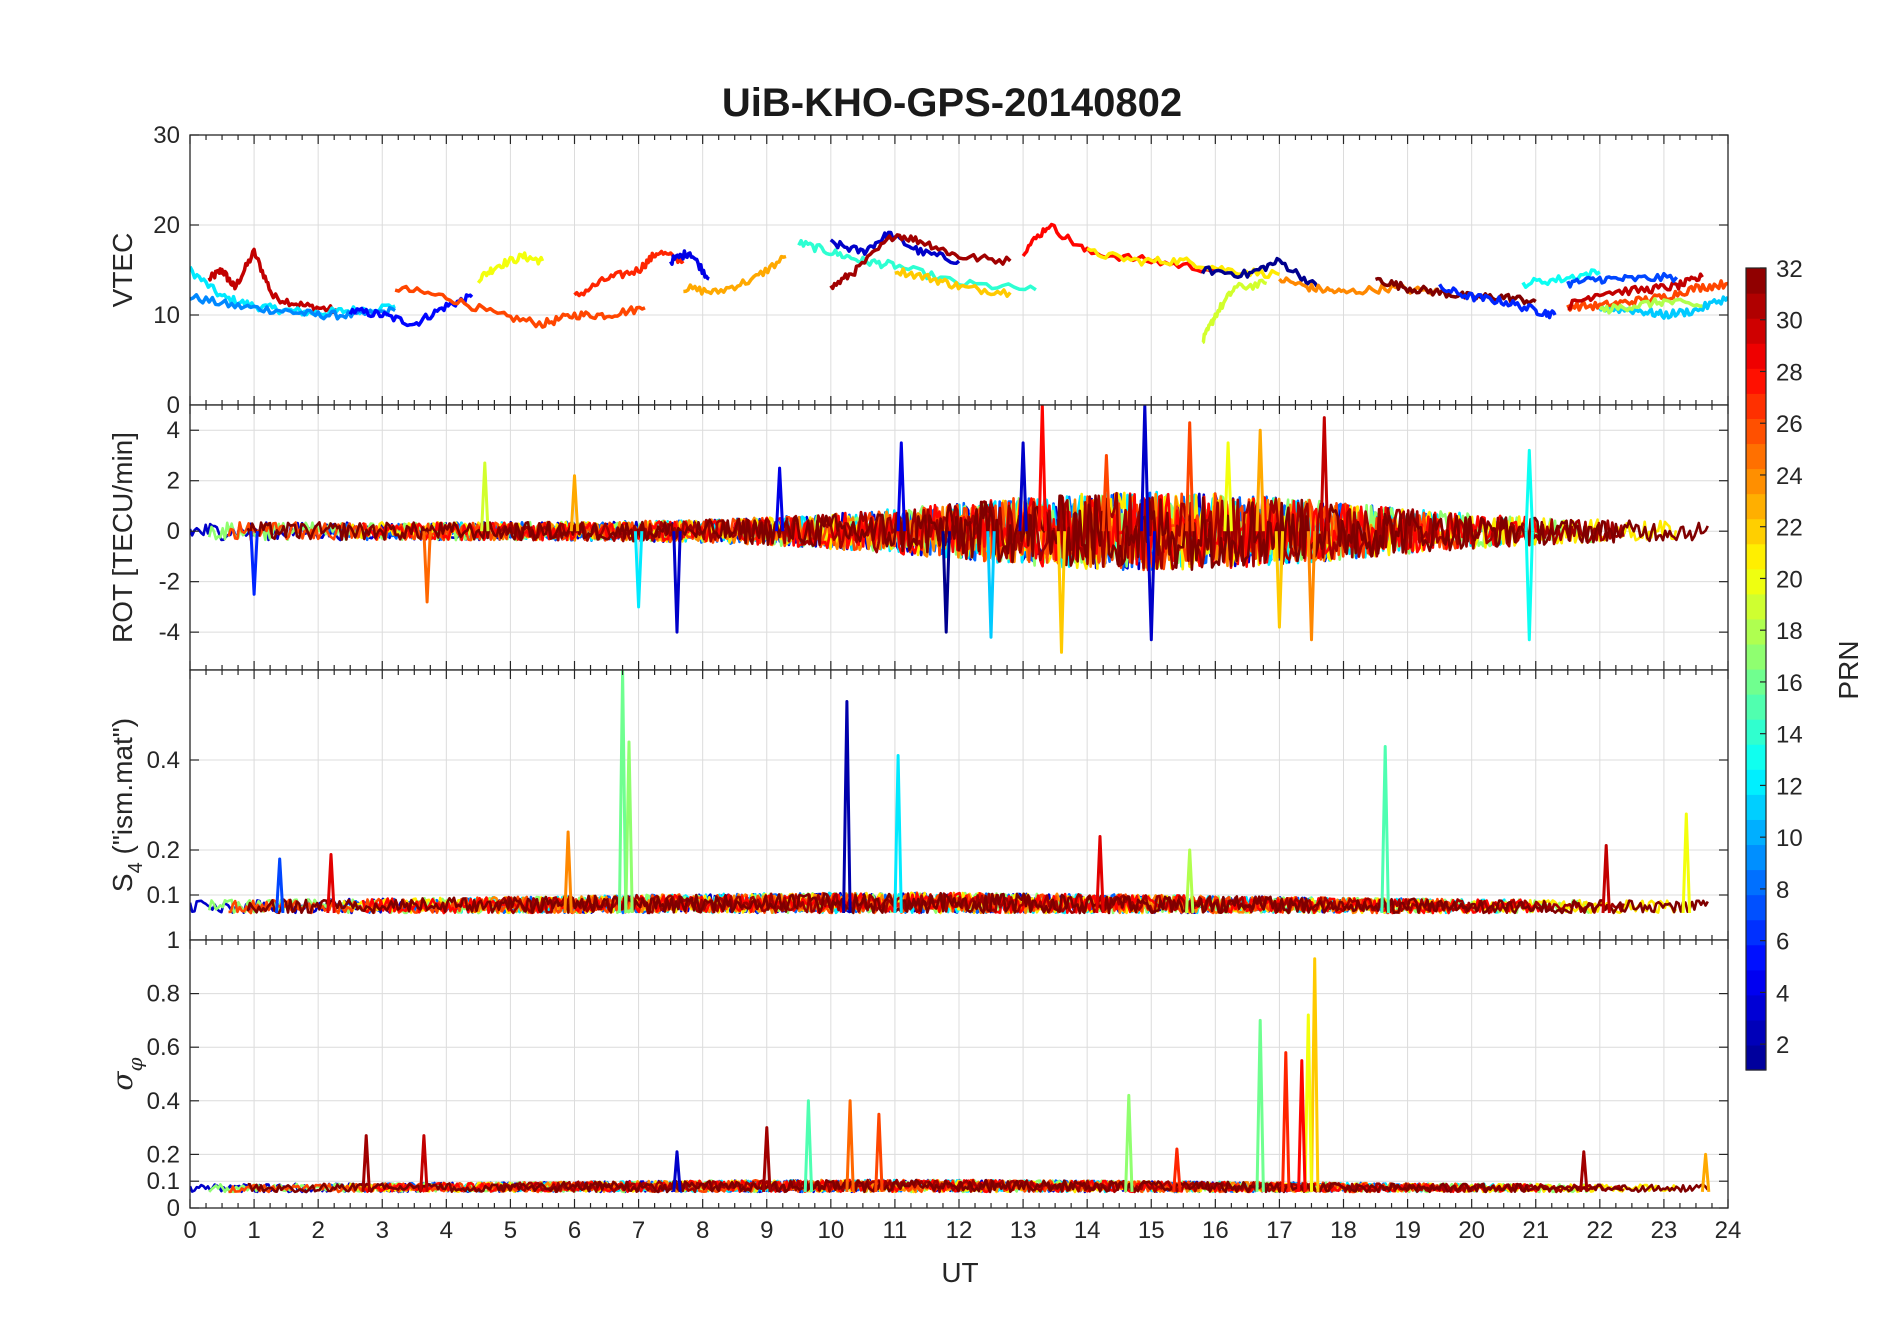  What do you see at coordinates (173, 405) in the screenshot?
I see `rot-ytick-label-top: 0` at bounding box center [173, 405].